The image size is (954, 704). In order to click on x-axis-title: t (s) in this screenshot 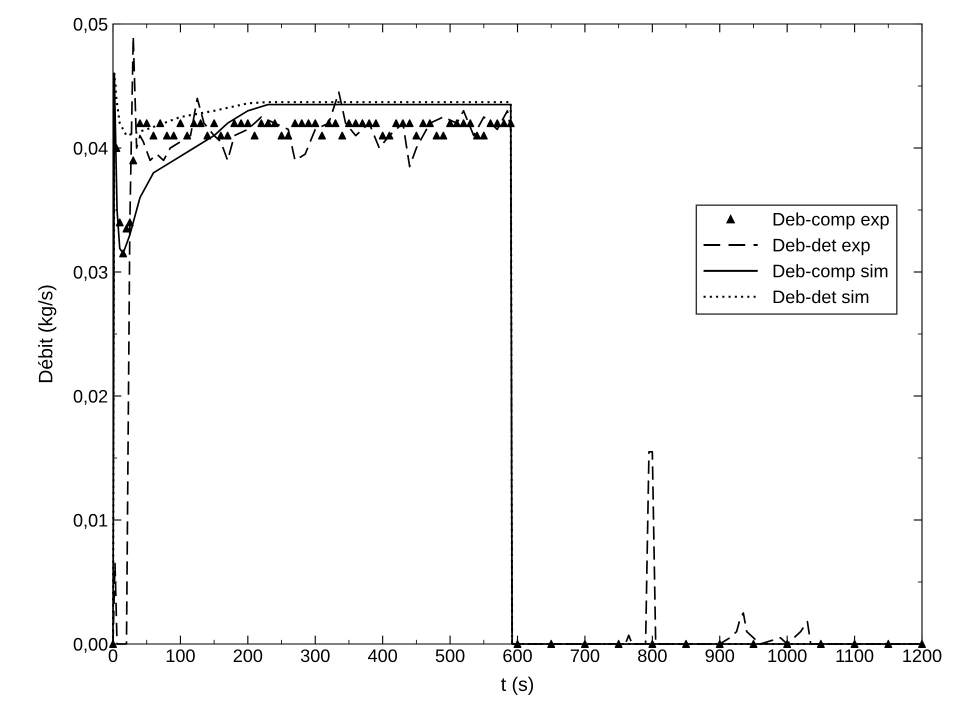, I will do `click(517, 685)`.